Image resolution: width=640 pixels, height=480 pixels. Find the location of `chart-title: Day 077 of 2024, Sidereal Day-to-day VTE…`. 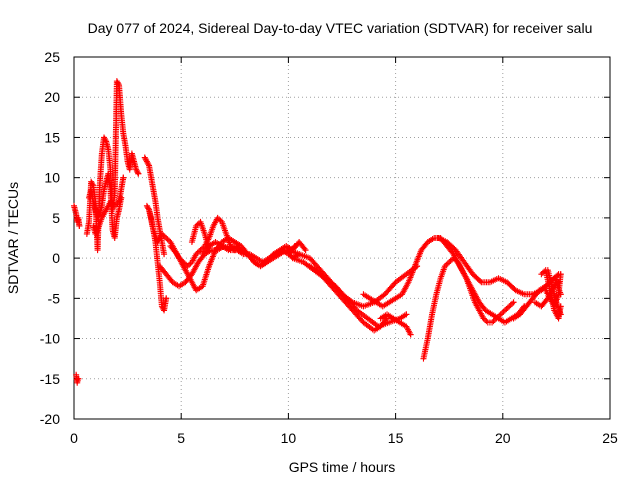

chart-title: Day 077 of 2024, Sidereal Day-to-day VTE… is located at coordinates (340, 28).